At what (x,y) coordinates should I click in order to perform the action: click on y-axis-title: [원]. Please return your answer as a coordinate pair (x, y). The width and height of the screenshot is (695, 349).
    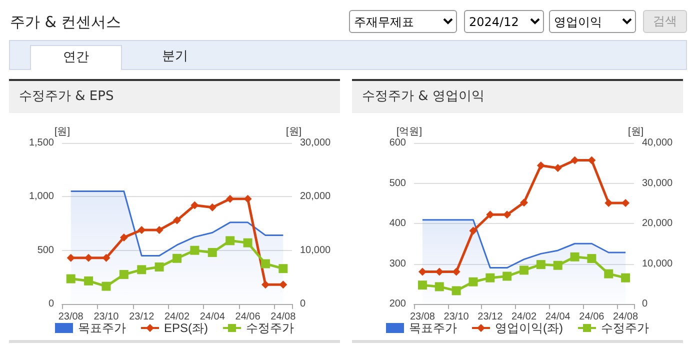
    Looking at the image, I should click on (62, 132).